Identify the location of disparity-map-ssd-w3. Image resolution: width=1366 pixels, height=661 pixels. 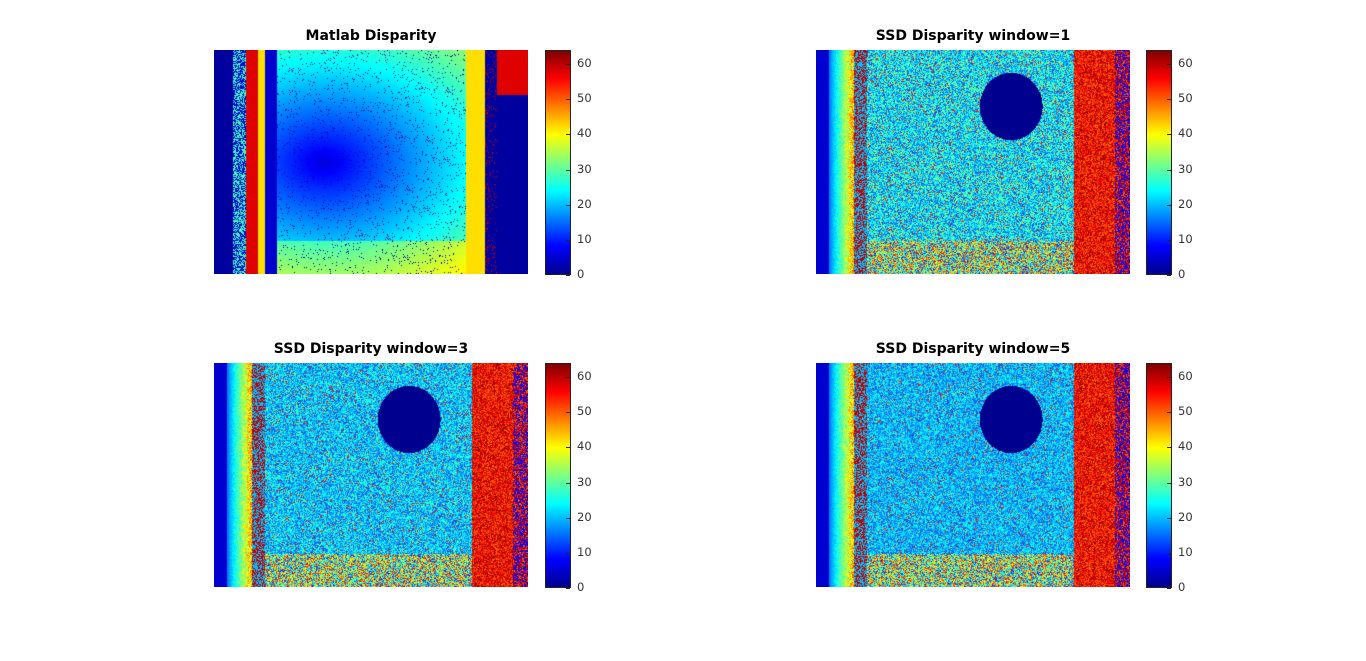
(371, 475).